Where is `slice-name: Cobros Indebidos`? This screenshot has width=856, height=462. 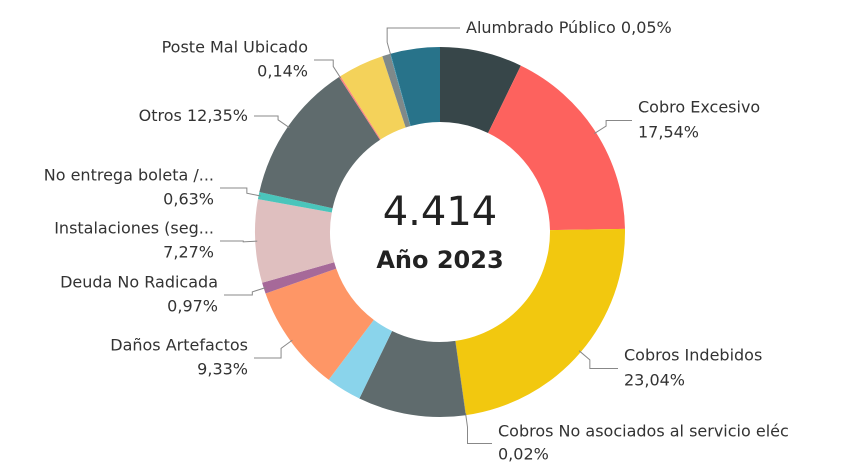 slice-name: Cobros Indebidos is located at coordinates (693, 355).